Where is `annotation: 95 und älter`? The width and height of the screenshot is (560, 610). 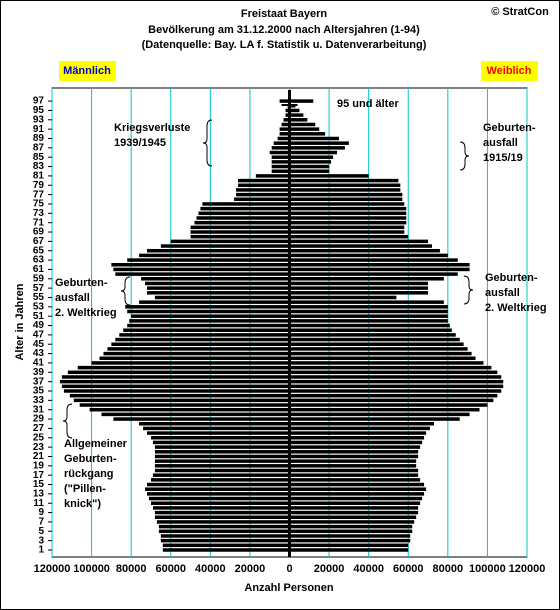
annotation: 95 und älter is located at coordinates (368, 104).